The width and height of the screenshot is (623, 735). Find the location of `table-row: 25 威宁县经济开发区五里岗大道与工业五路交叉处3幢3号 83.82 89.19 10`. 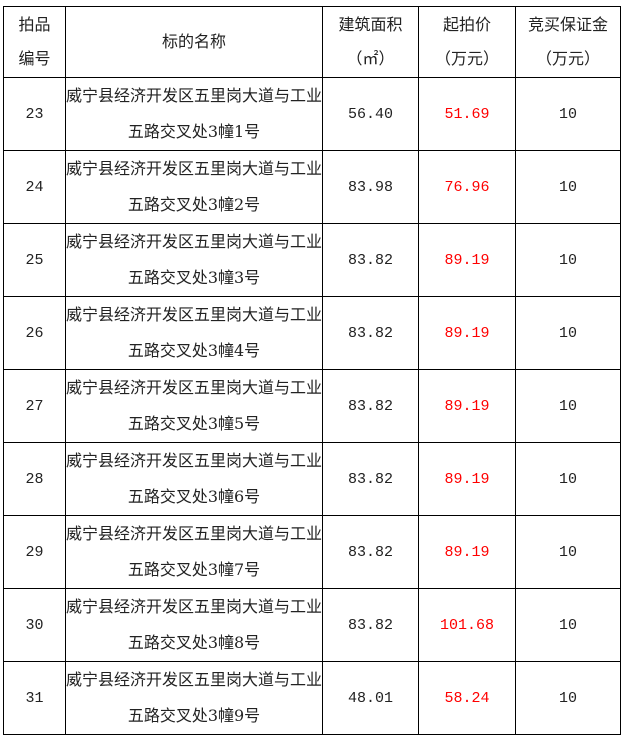

table-row: 25 威宁县经济开发区五里岗大道与工业五路交叉处3幢3号 83.82 89.19 10 is located at coordinates (312, 260).